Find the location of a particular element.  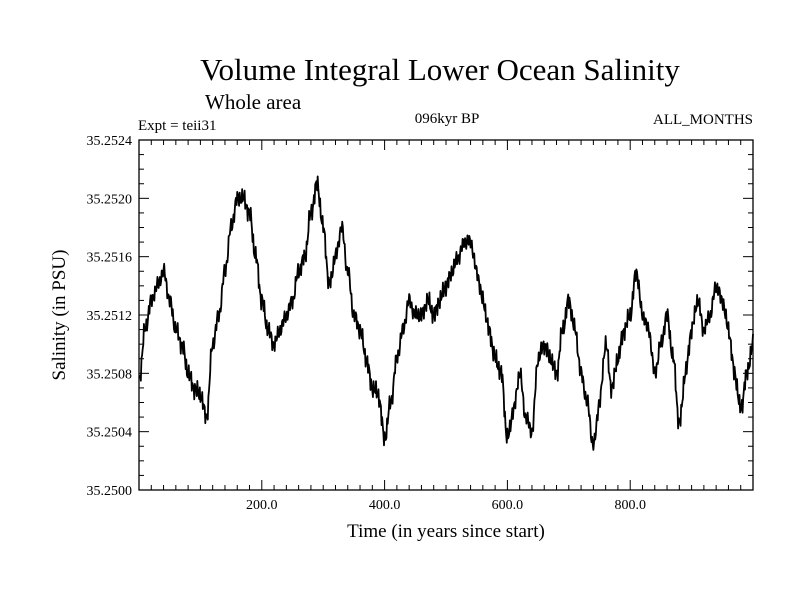

months-label: ALL_MONTHS is located at coordinates (703, 120).